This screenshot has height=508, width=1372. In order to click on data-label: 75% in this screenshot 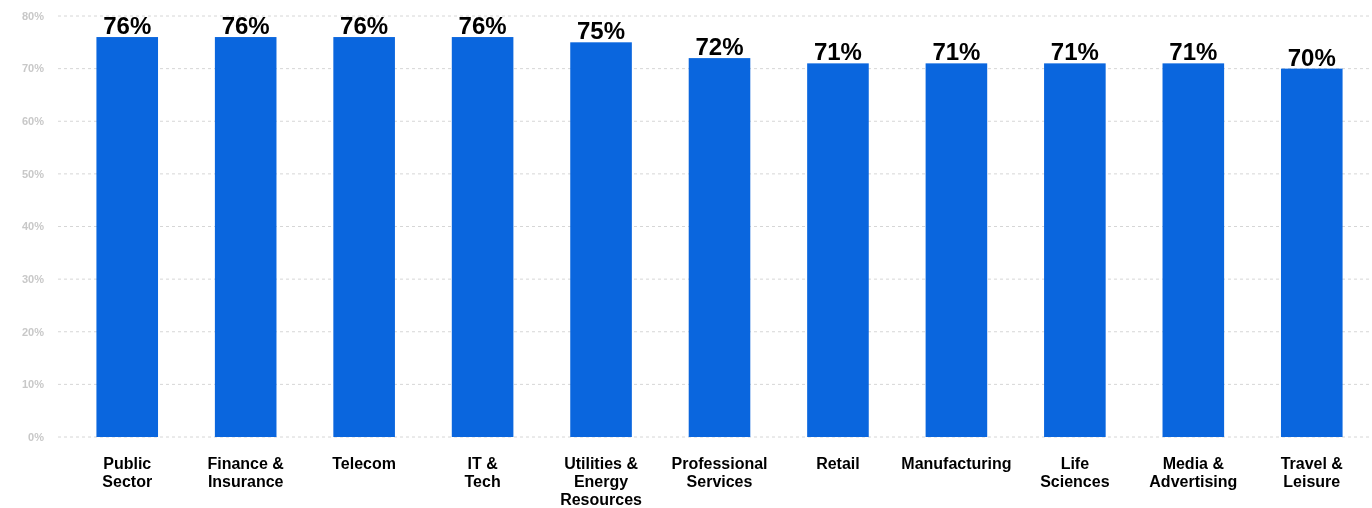, I will do `click(601, 31)`.